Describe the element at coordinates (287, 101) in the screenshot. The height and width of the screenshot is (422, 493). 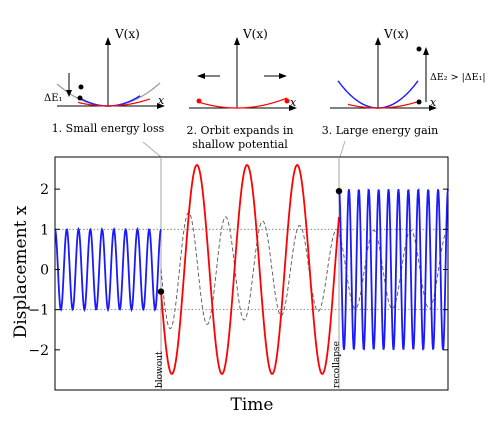
I see `inset2-marker-right` at that location.